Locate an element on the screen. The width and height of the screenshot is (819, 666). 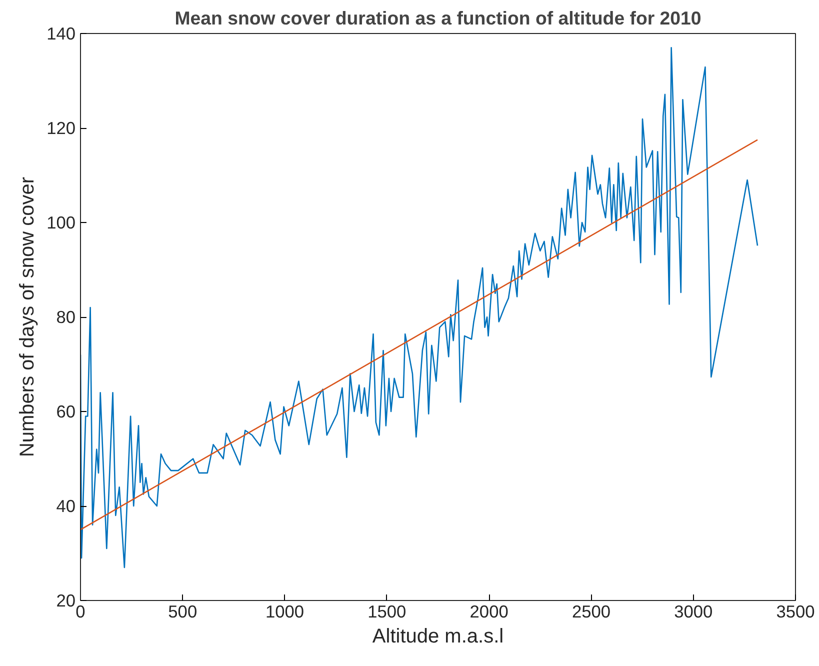
x-tick-label: 1500 is located at coordinates (387, 612).